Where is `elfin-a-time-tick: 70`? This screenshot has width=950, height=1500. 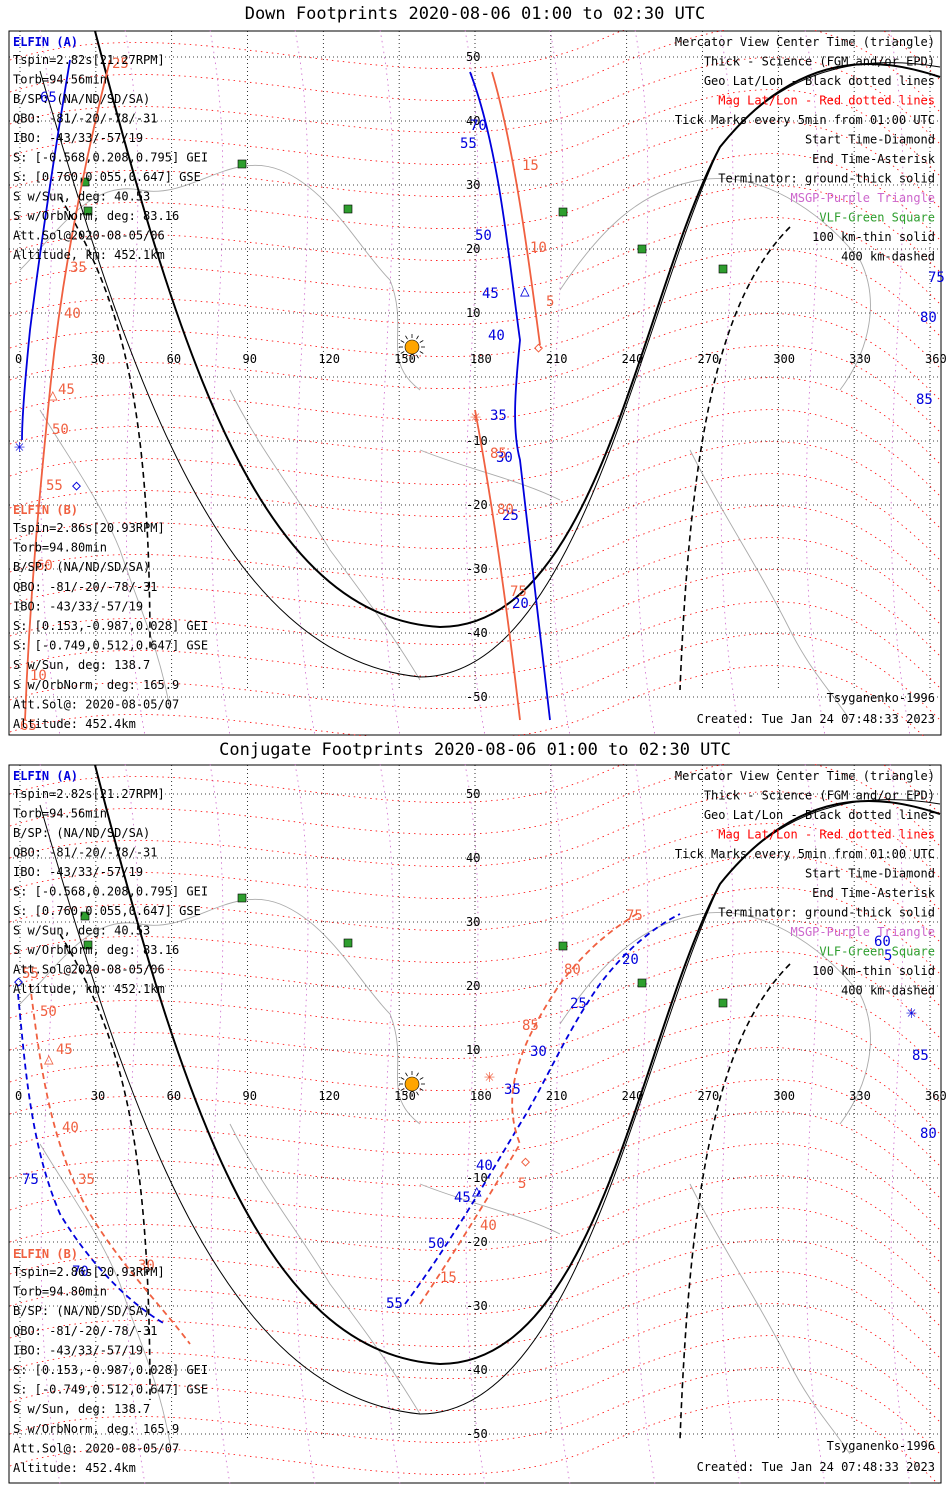 elfin-a-time-tick: 70 is located at coordinates (478, 126).